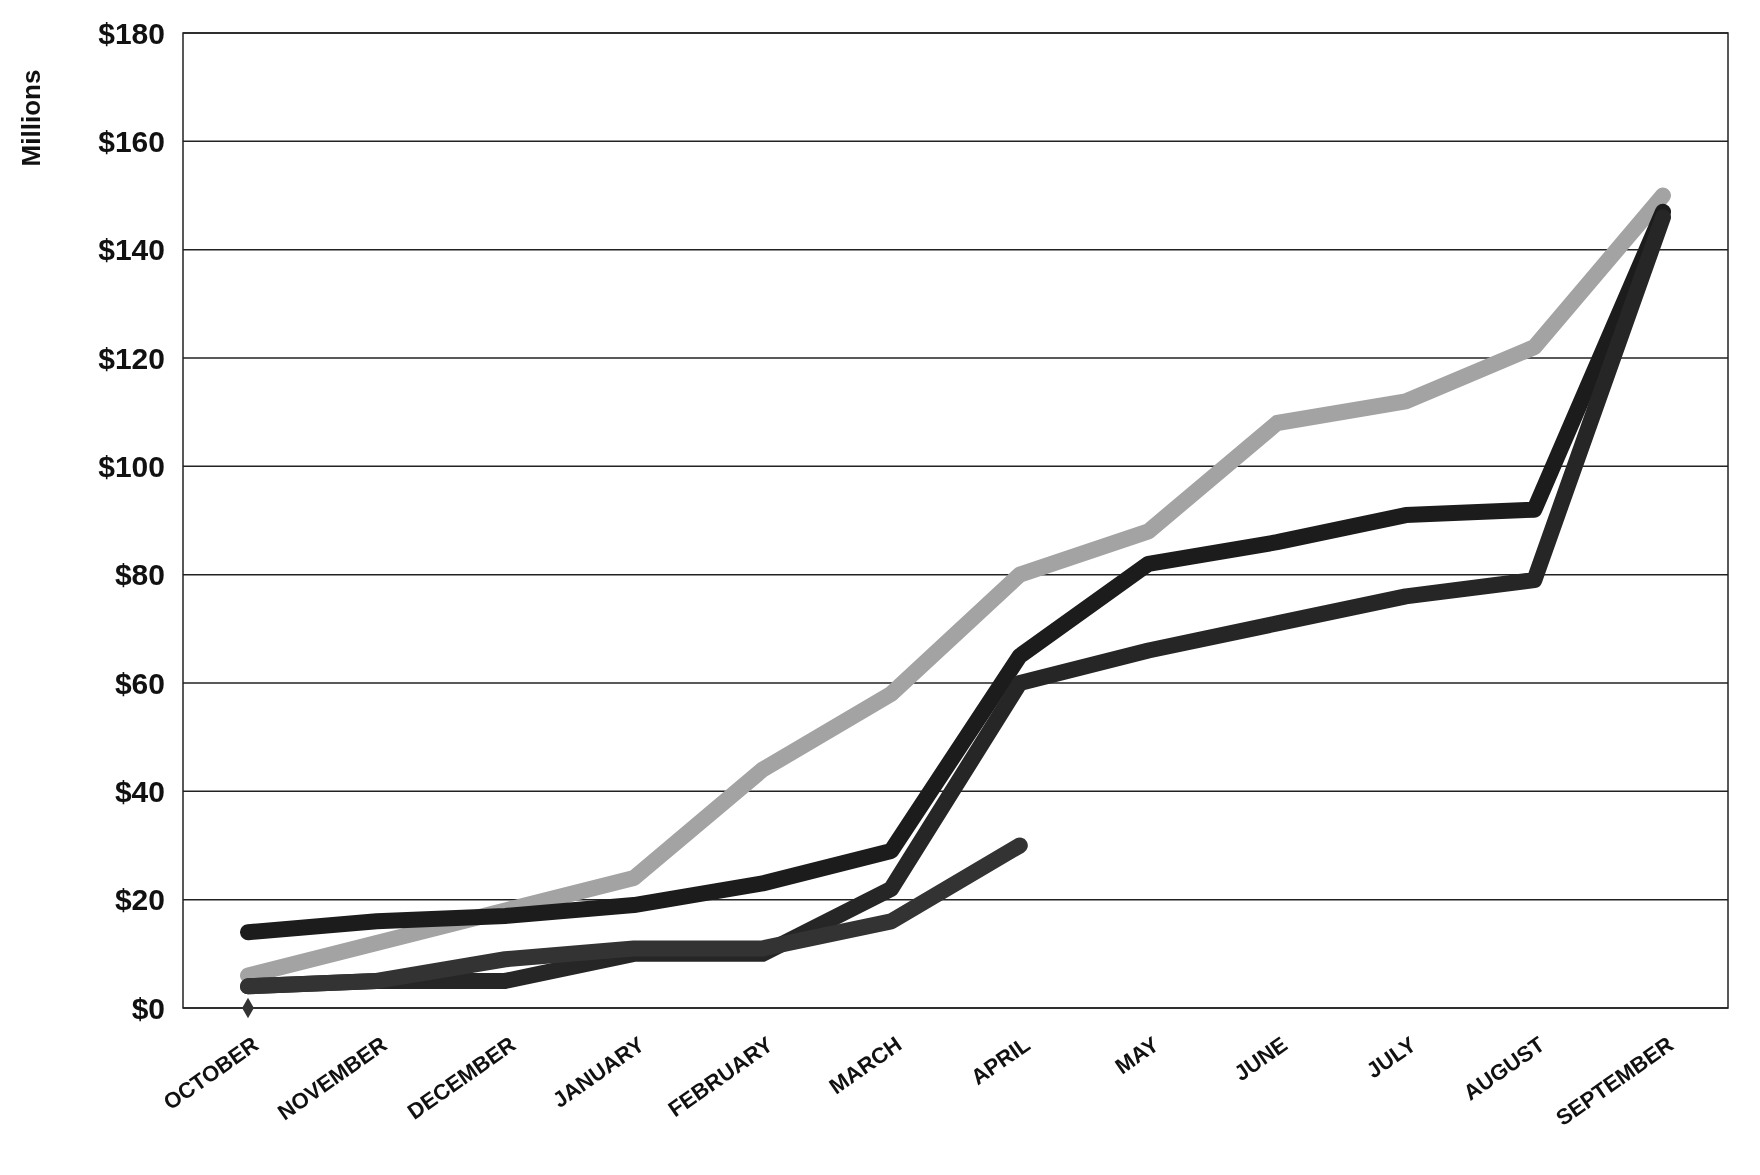 The width and height of the screenshot is (1760, 1175). Describe the element at coordinates (131, 33) in the screenshot. I see `y-tick-label: $180` at that location.